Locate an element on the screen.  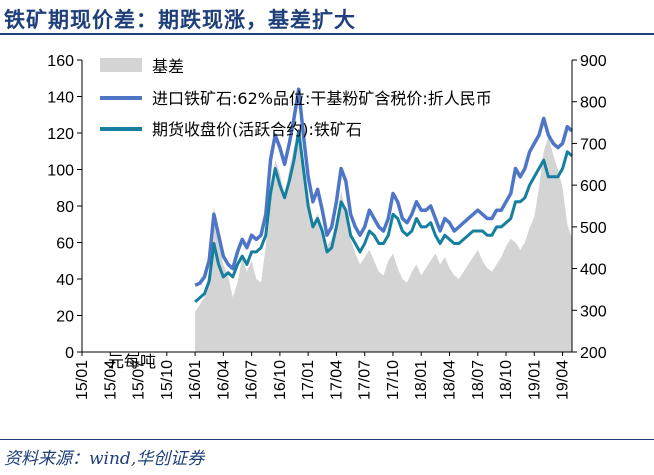
right-tick-label: 700 is located at coordinates (593, 144).